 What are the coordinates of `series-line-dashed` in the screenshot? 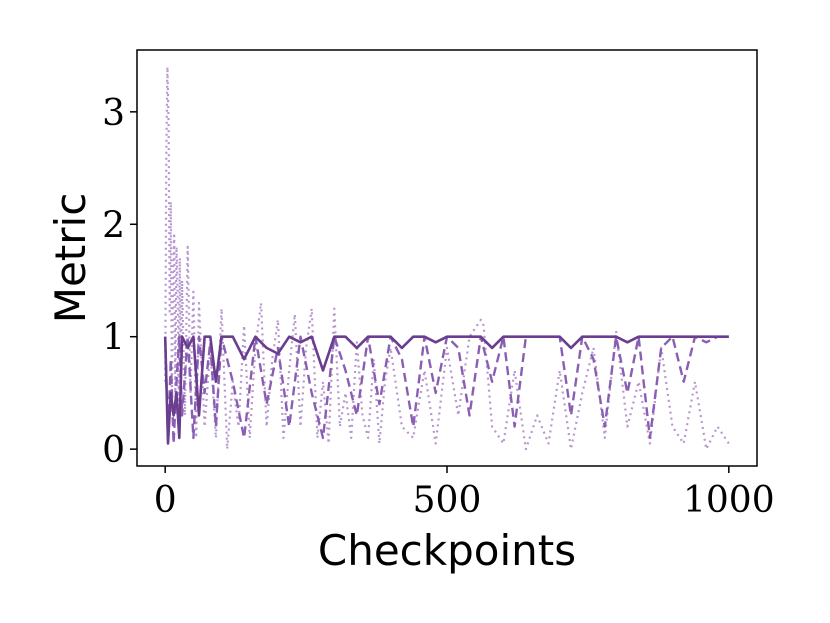 It's located at (446, 390).